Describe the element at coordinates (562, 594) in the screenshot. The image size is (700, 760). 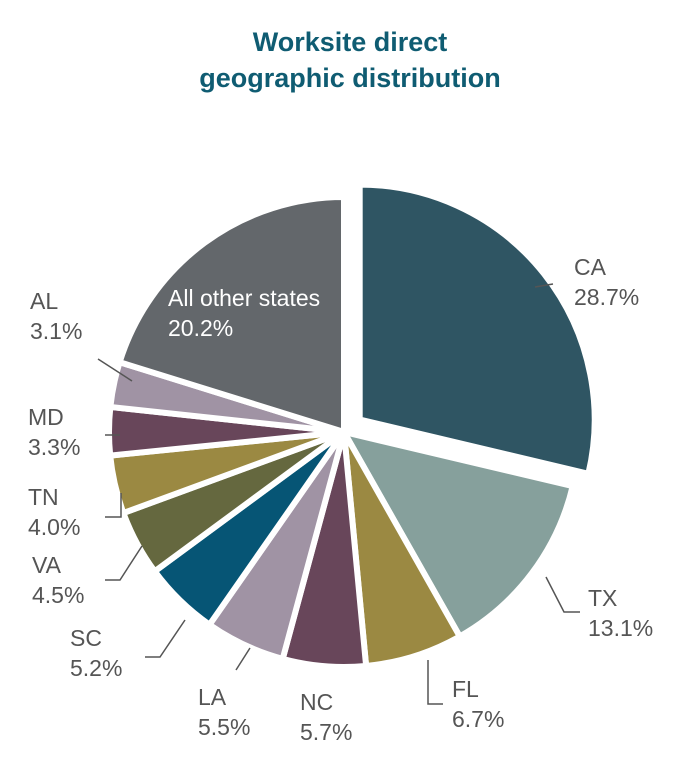
I see `leader-line-tx` at that location.